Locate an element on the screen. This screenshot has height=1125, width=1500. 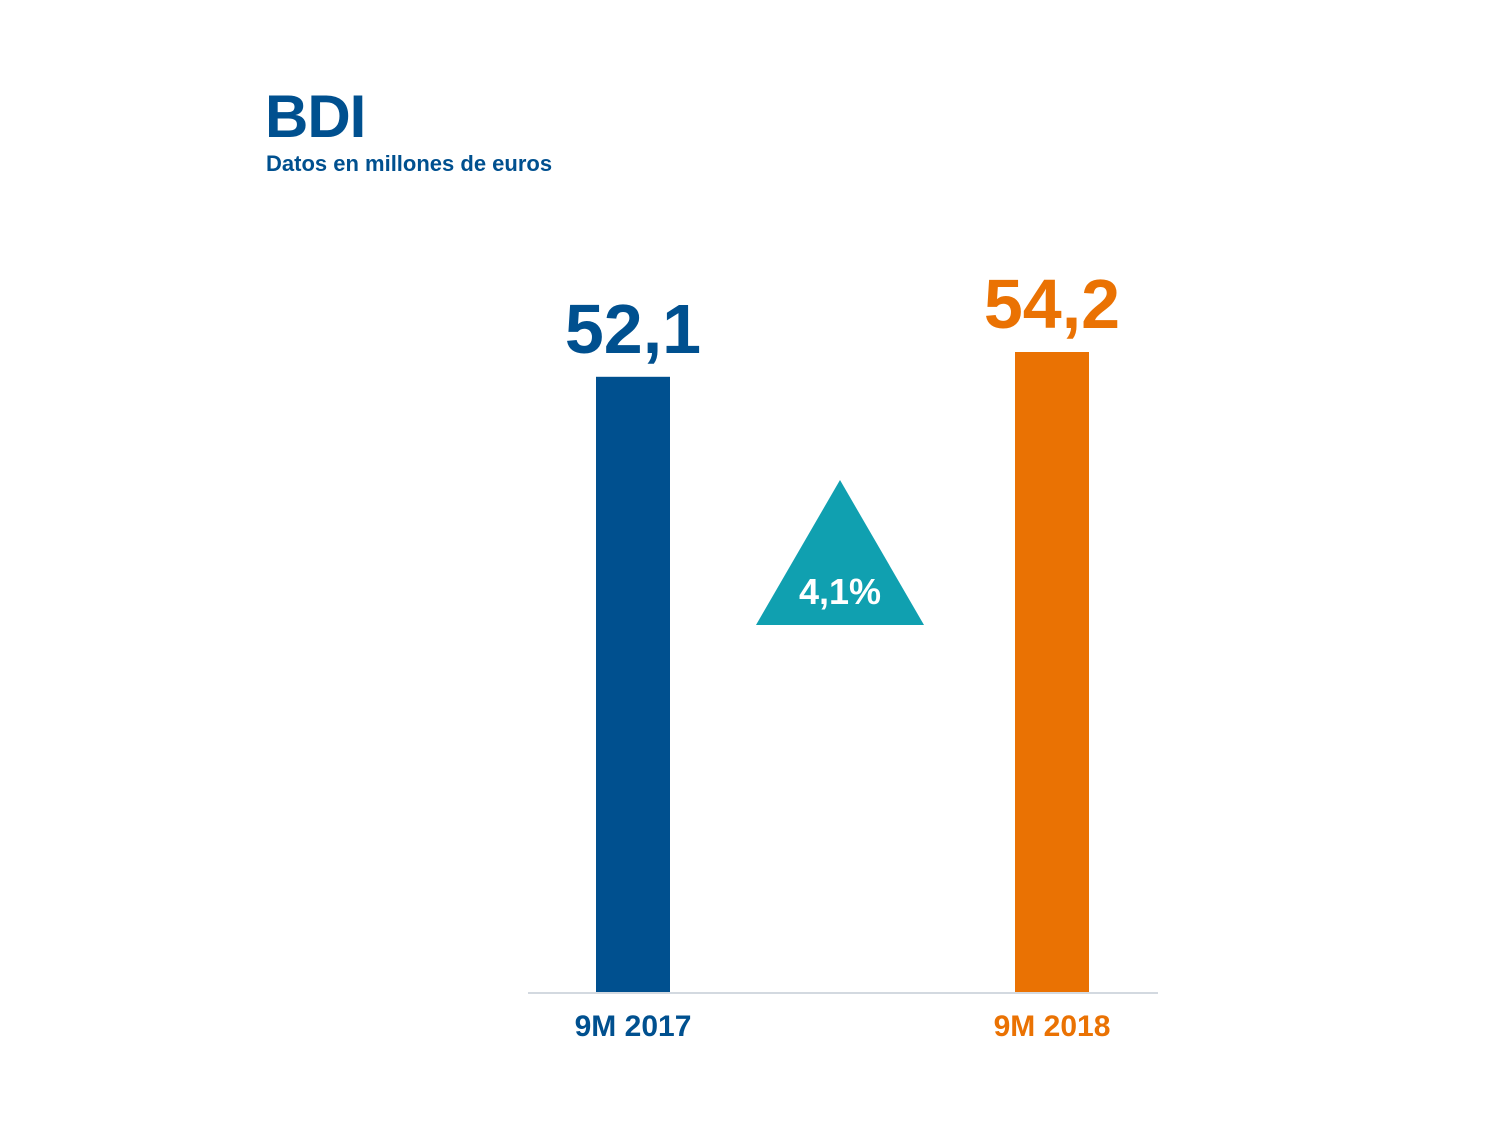
up-triangle-icon is located at coordinates (840, 552).